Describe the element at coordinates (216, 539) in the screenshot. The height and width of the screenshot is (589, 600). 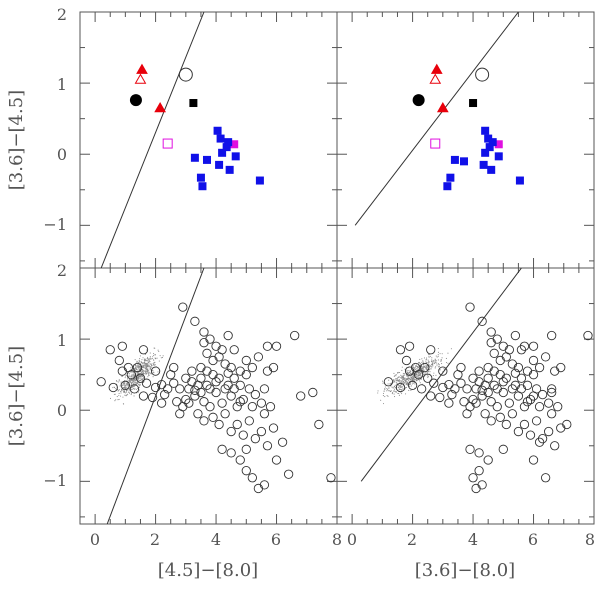
I see `x-tick-label-left-4: 4` at that location.